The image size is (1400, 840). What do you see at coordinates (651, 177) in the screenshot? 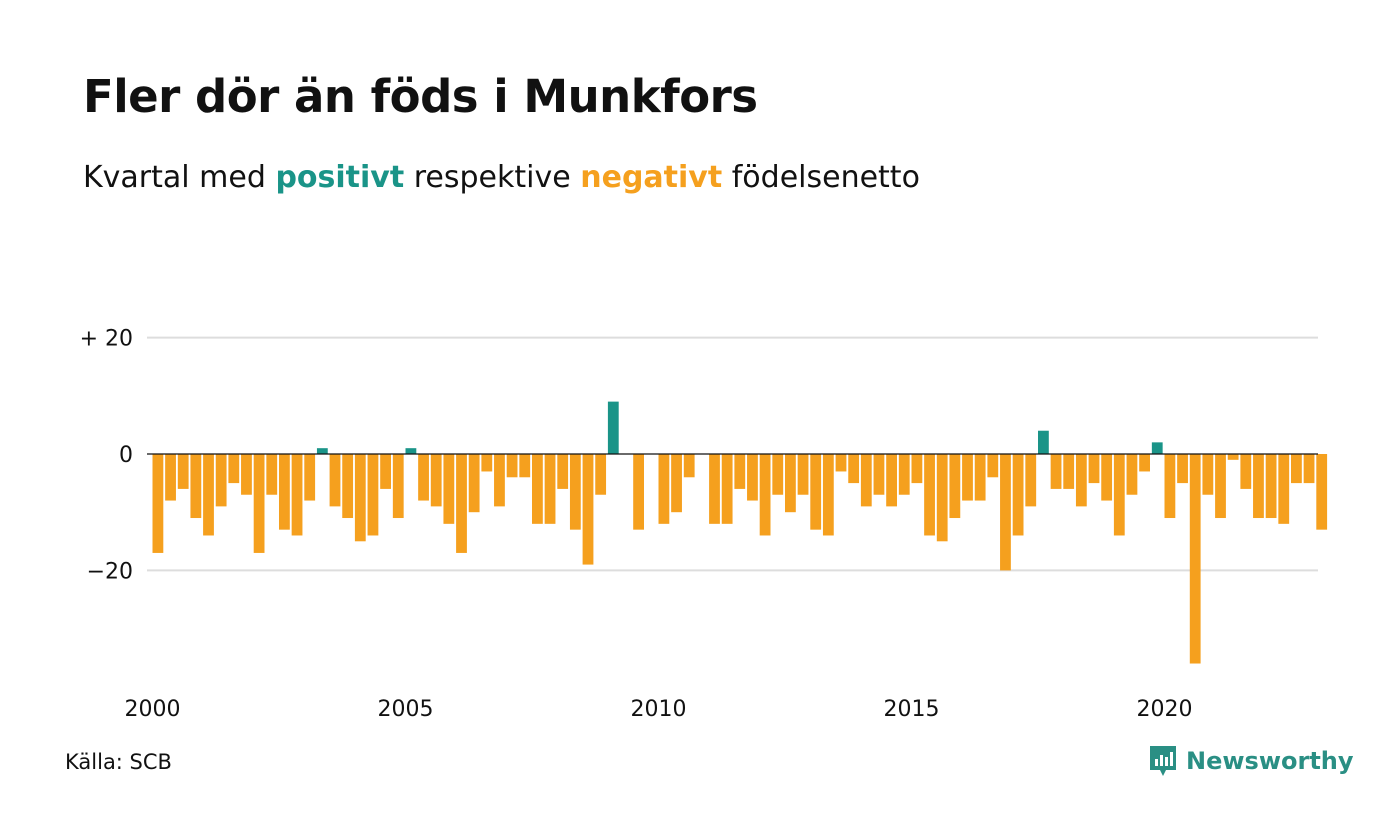
I see `subtitle-negative-word: negativt` at bounding box center [651, 177].